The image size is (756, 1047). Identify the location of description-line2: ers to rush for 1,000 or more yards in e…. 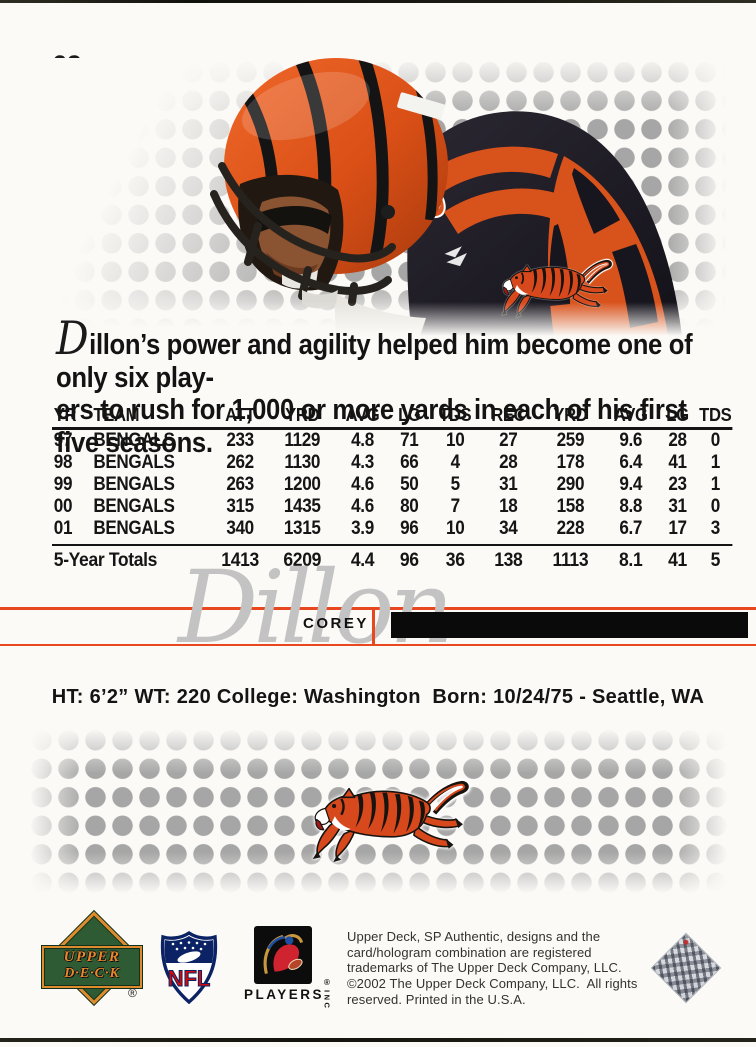
(371, 426).